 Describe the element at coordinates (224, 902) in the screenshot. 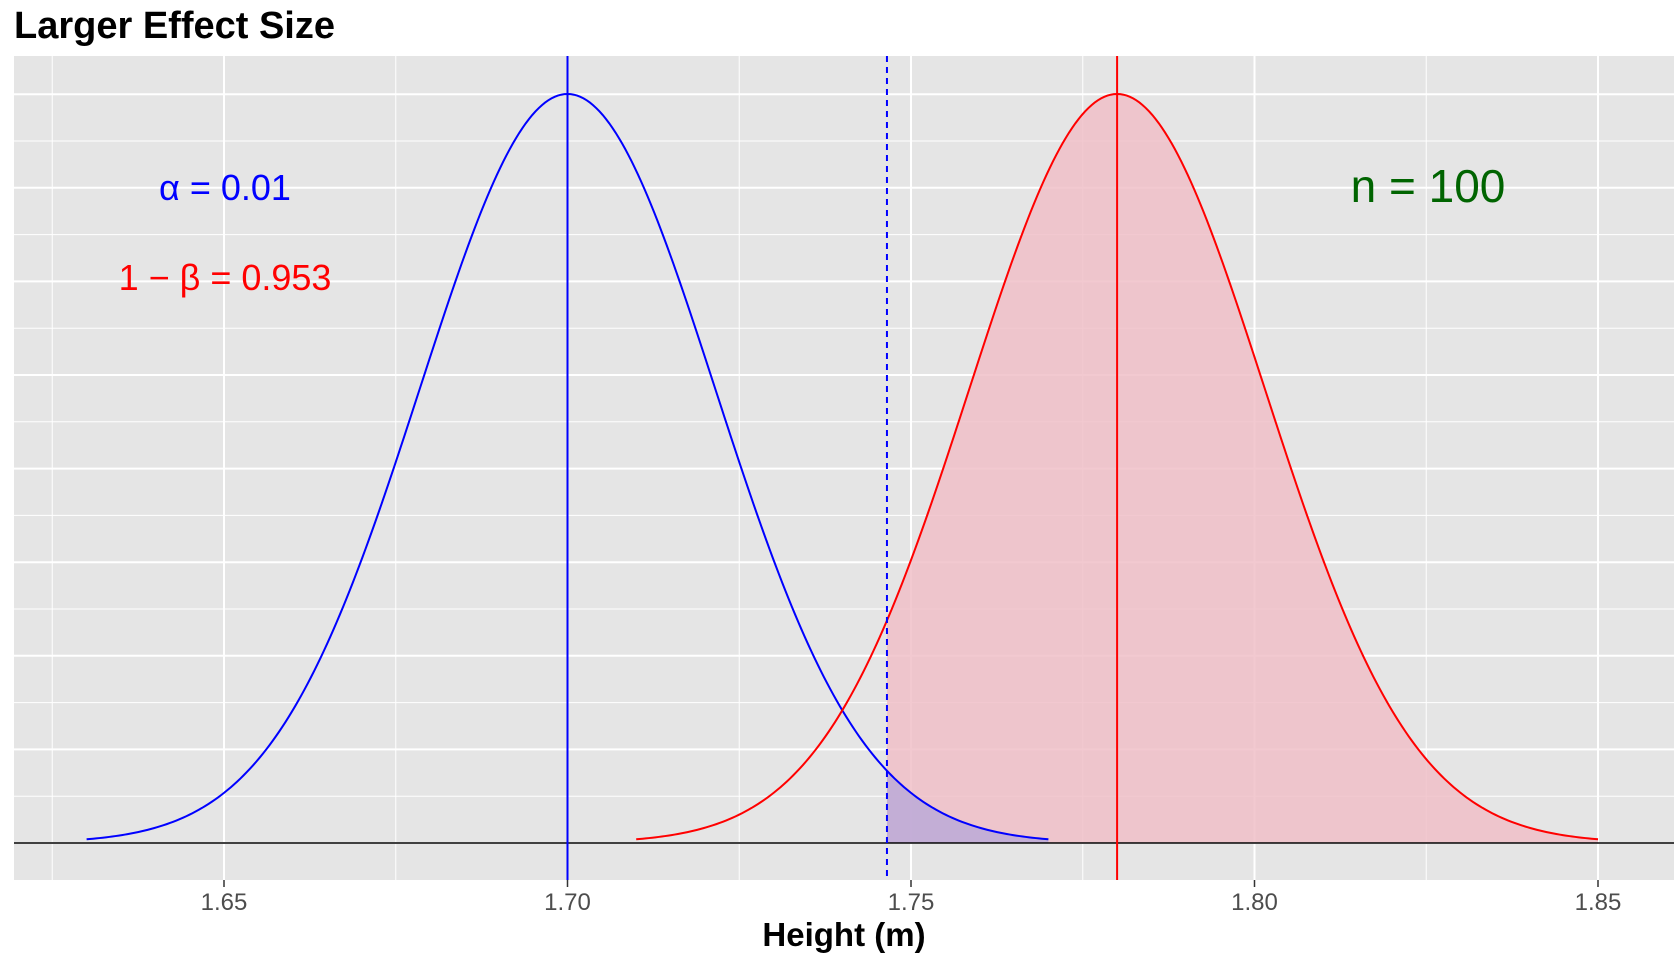

I see `x-tick-label: 1.65` at that location.